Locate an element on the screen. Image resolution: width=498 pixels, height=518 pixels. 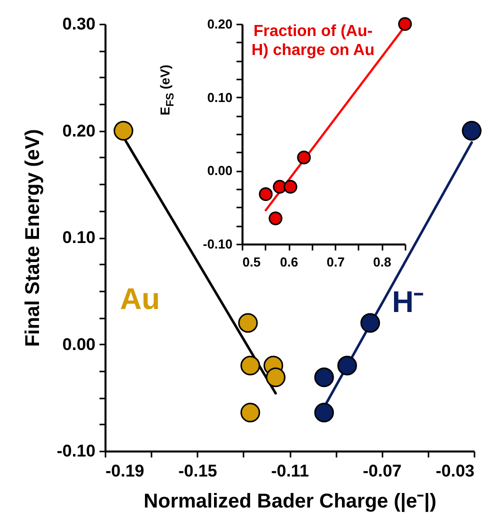
x-tick-label: -0.15 is located at coordinates (198, 471).